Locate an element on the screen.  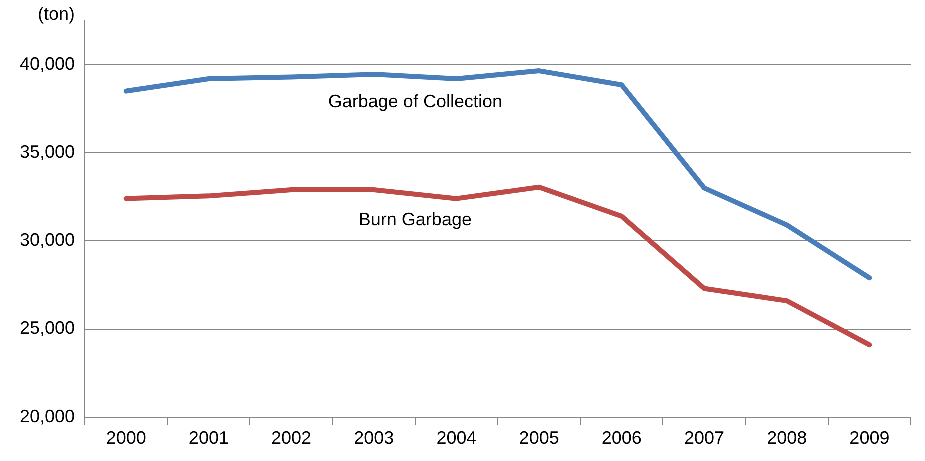
x-tick-label: 2006 is located at coordinates (622, 438).